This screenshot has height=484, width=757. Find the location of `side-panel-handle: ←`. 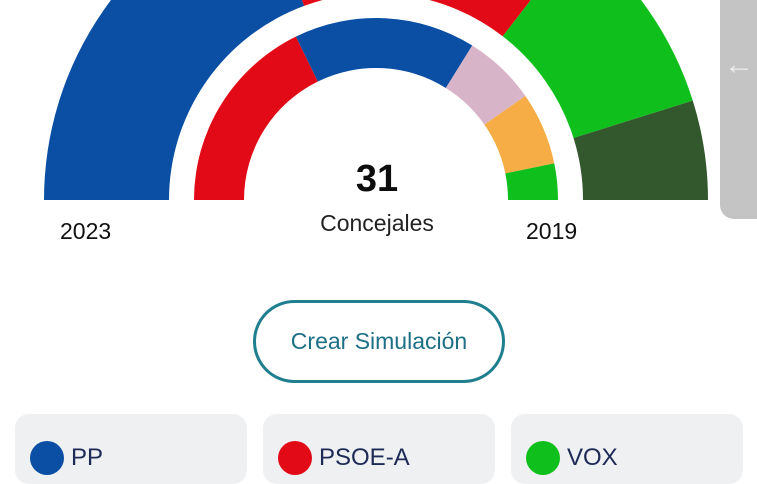

side-panel-handle: ← is located at coordinates (738, 109).